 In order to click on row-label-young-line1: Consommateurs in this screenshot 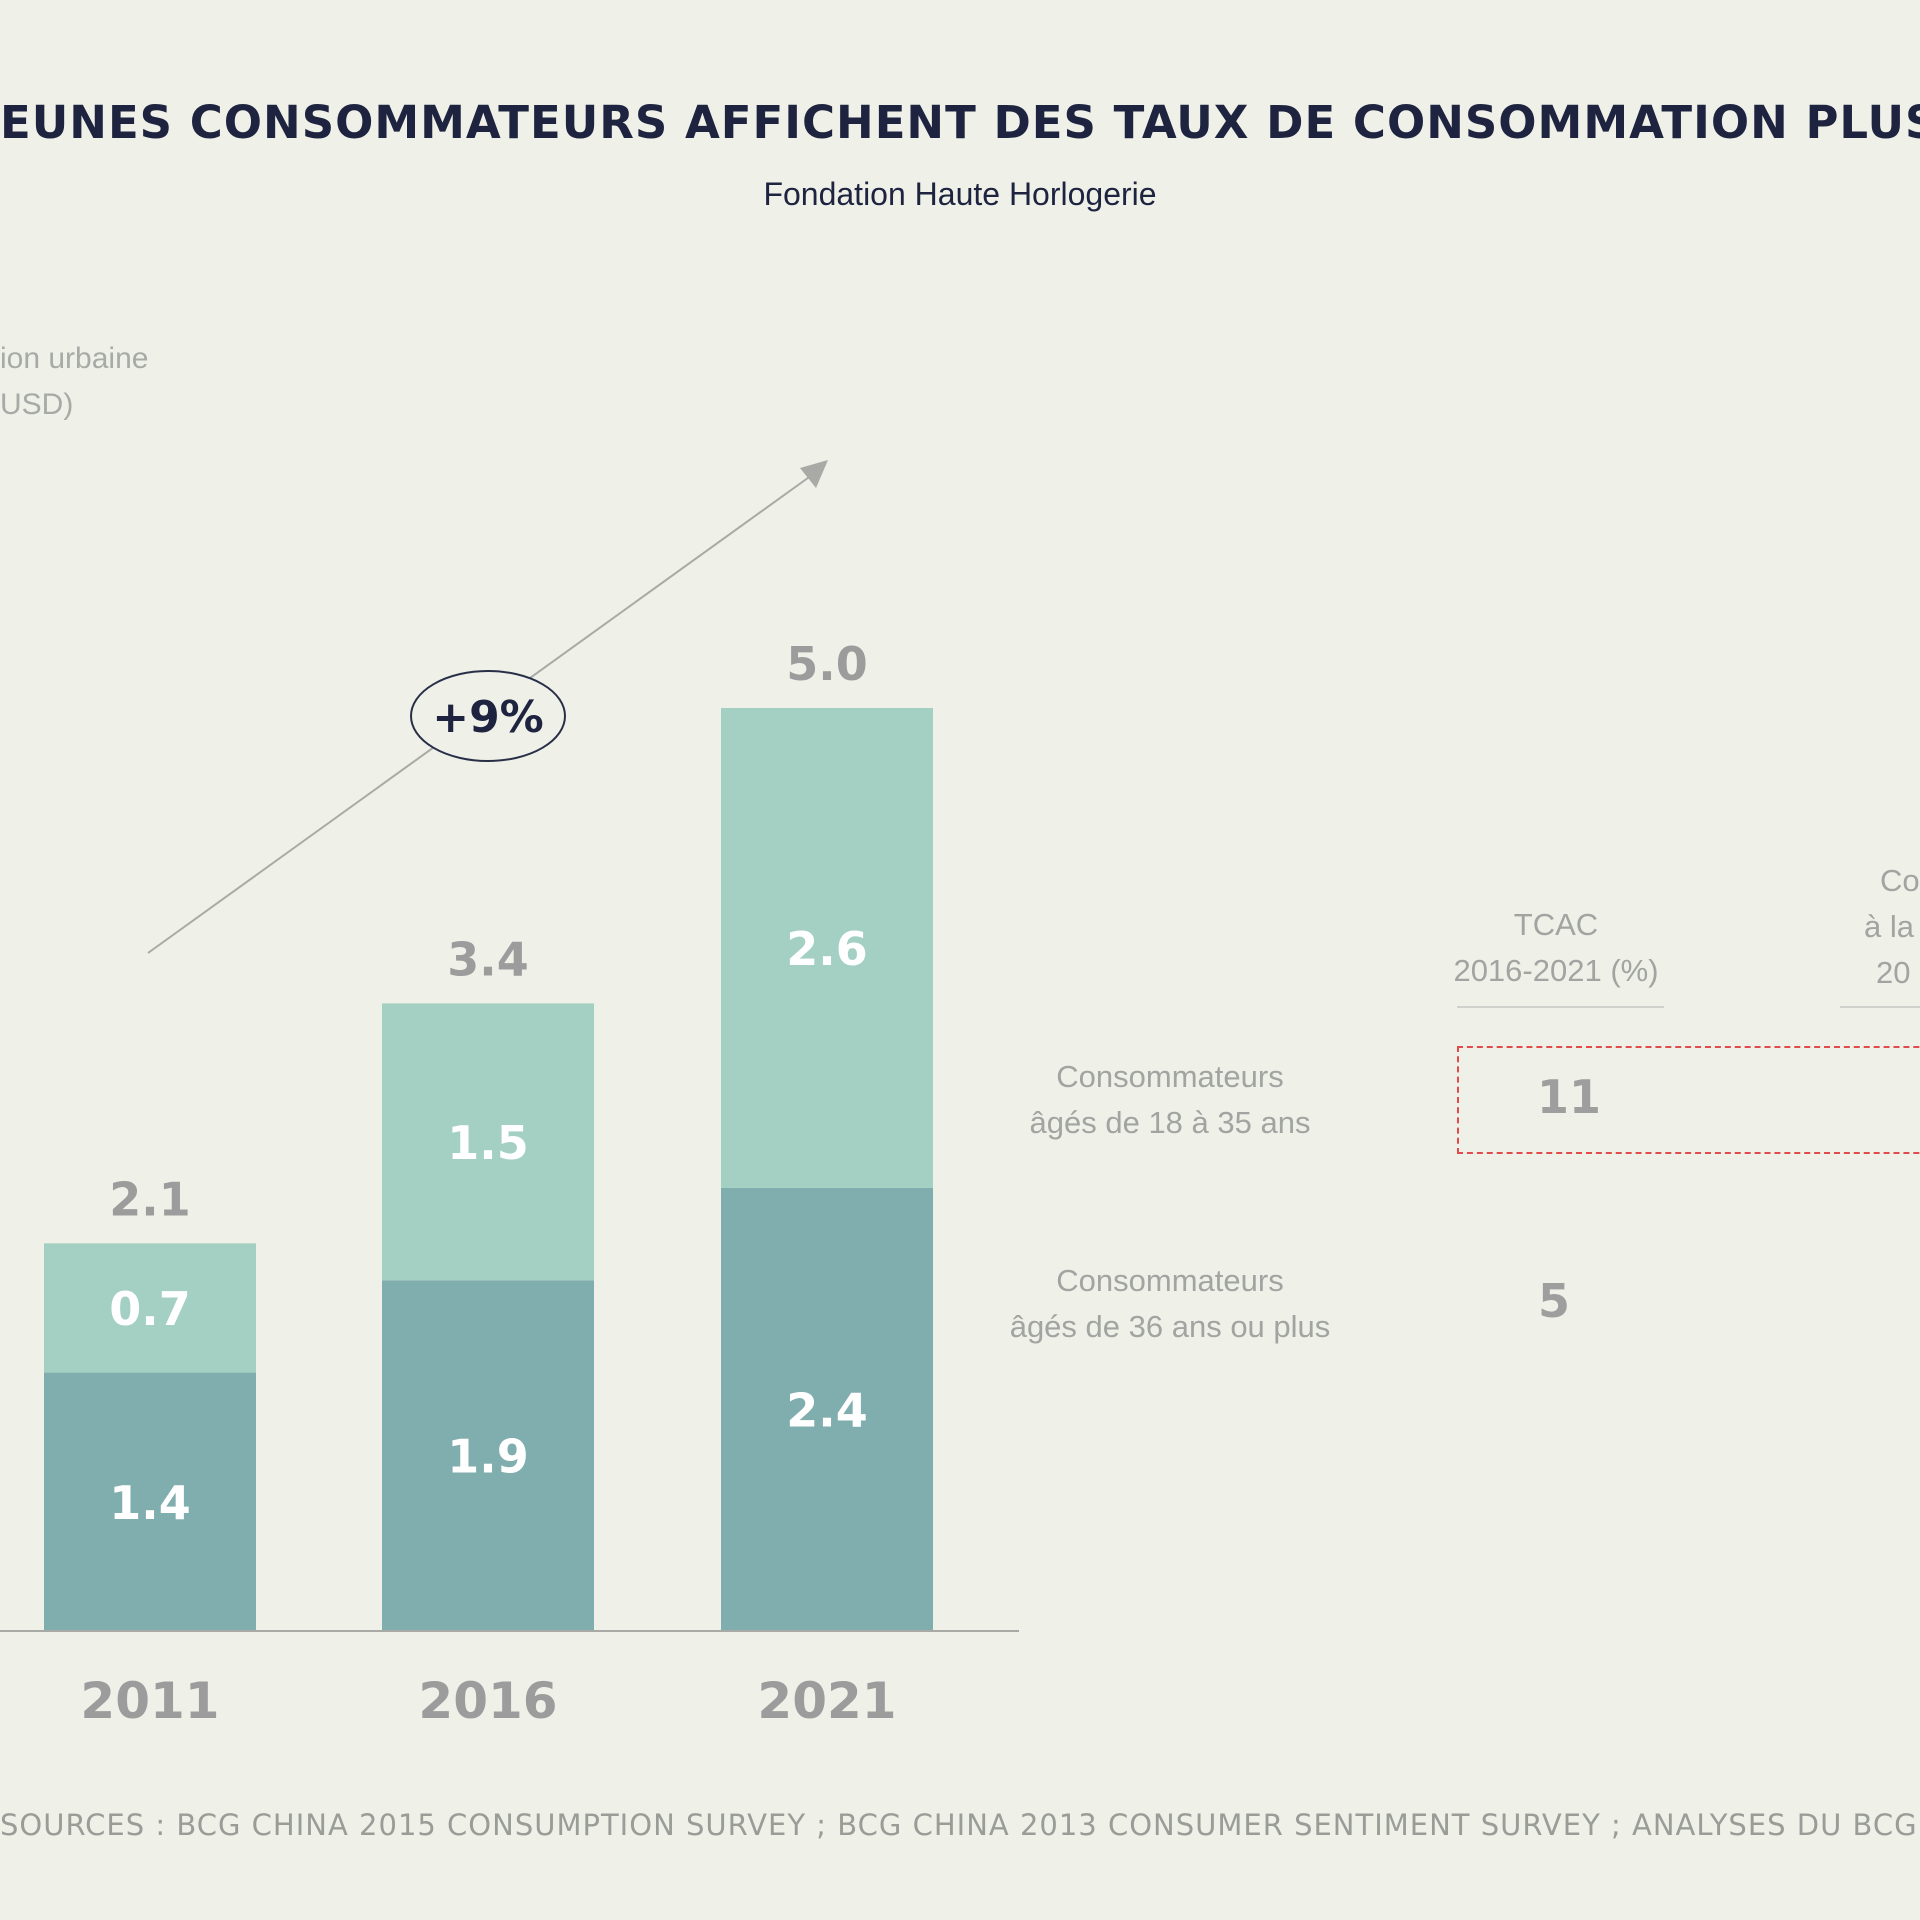, I will do `click(1170, 1076)`.